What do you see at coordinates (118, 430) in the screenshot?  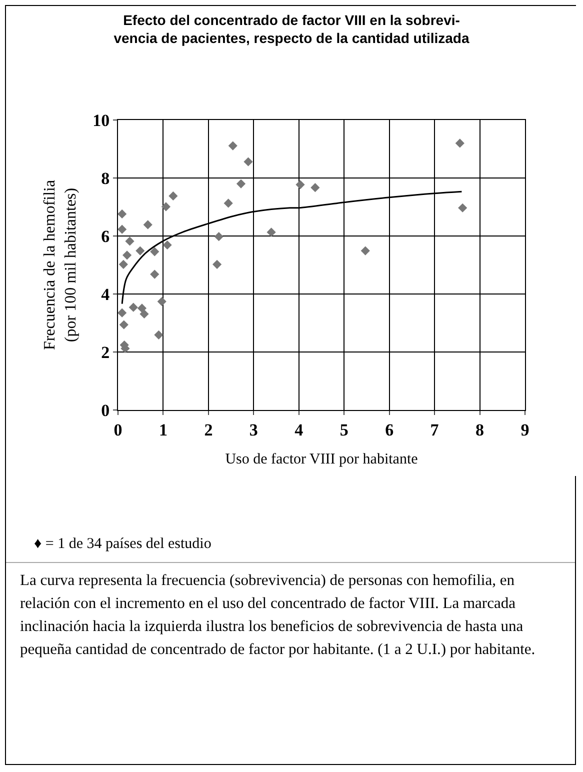 I see `x-tick-label: 0` at bounding box center [118, 430].